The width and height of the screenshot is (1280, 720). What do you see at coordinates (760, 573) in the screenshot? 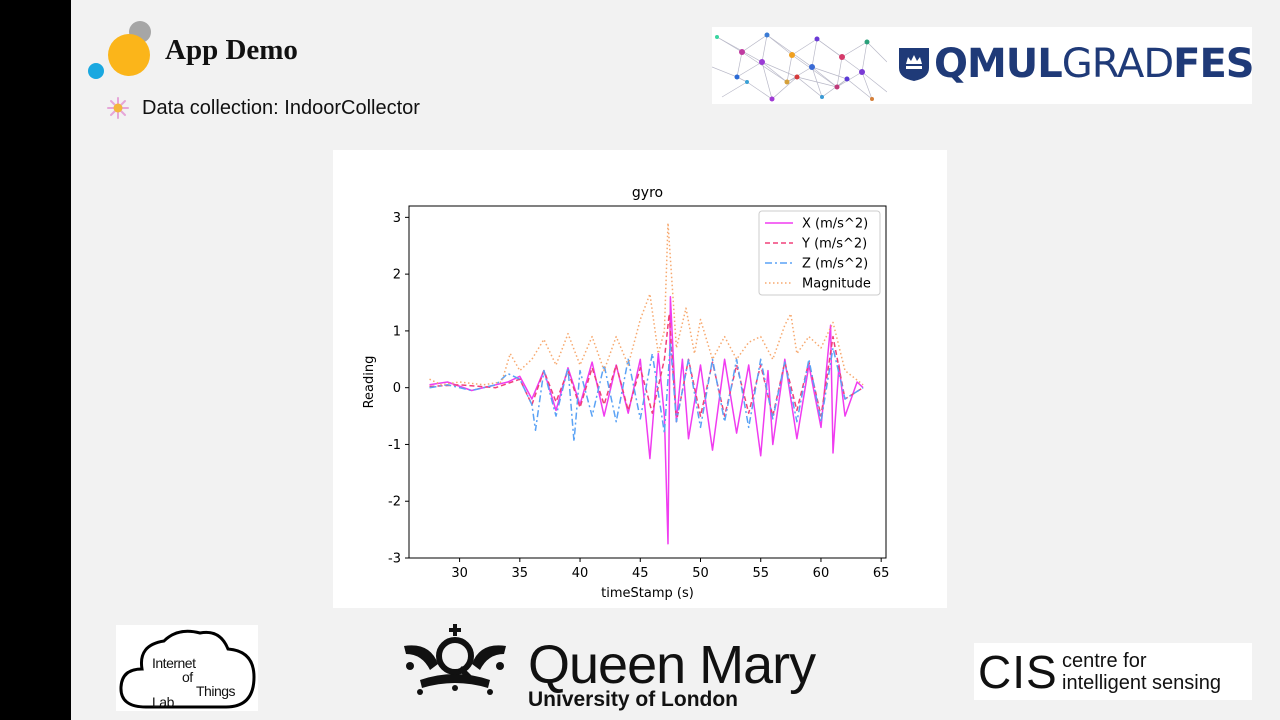
I see `x-tick-label: 55` at bounding box center [760, 573].